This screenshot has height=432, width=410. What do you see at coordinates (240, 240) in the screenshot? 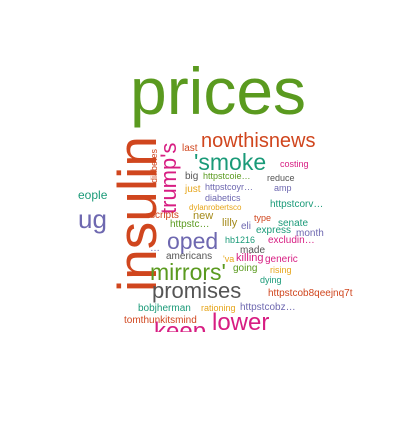
I see `word-hb1216: hb1216` at bounding box center [240, 240].